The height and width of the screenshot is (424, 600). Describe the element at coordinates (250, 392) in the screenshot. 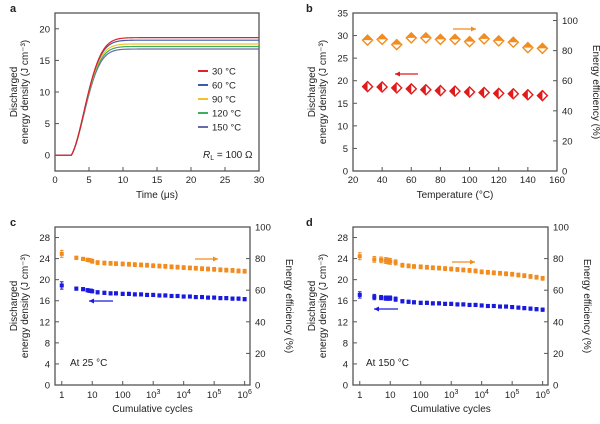

I see `x-tick-exponent: 6` at that location.